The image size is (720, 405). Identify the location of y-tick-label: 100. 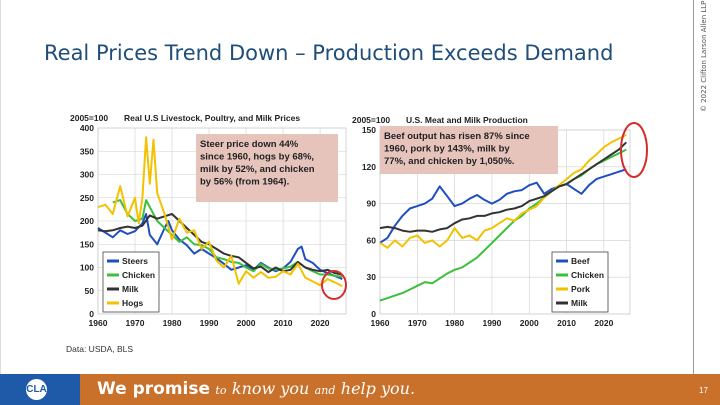
(87, 268).